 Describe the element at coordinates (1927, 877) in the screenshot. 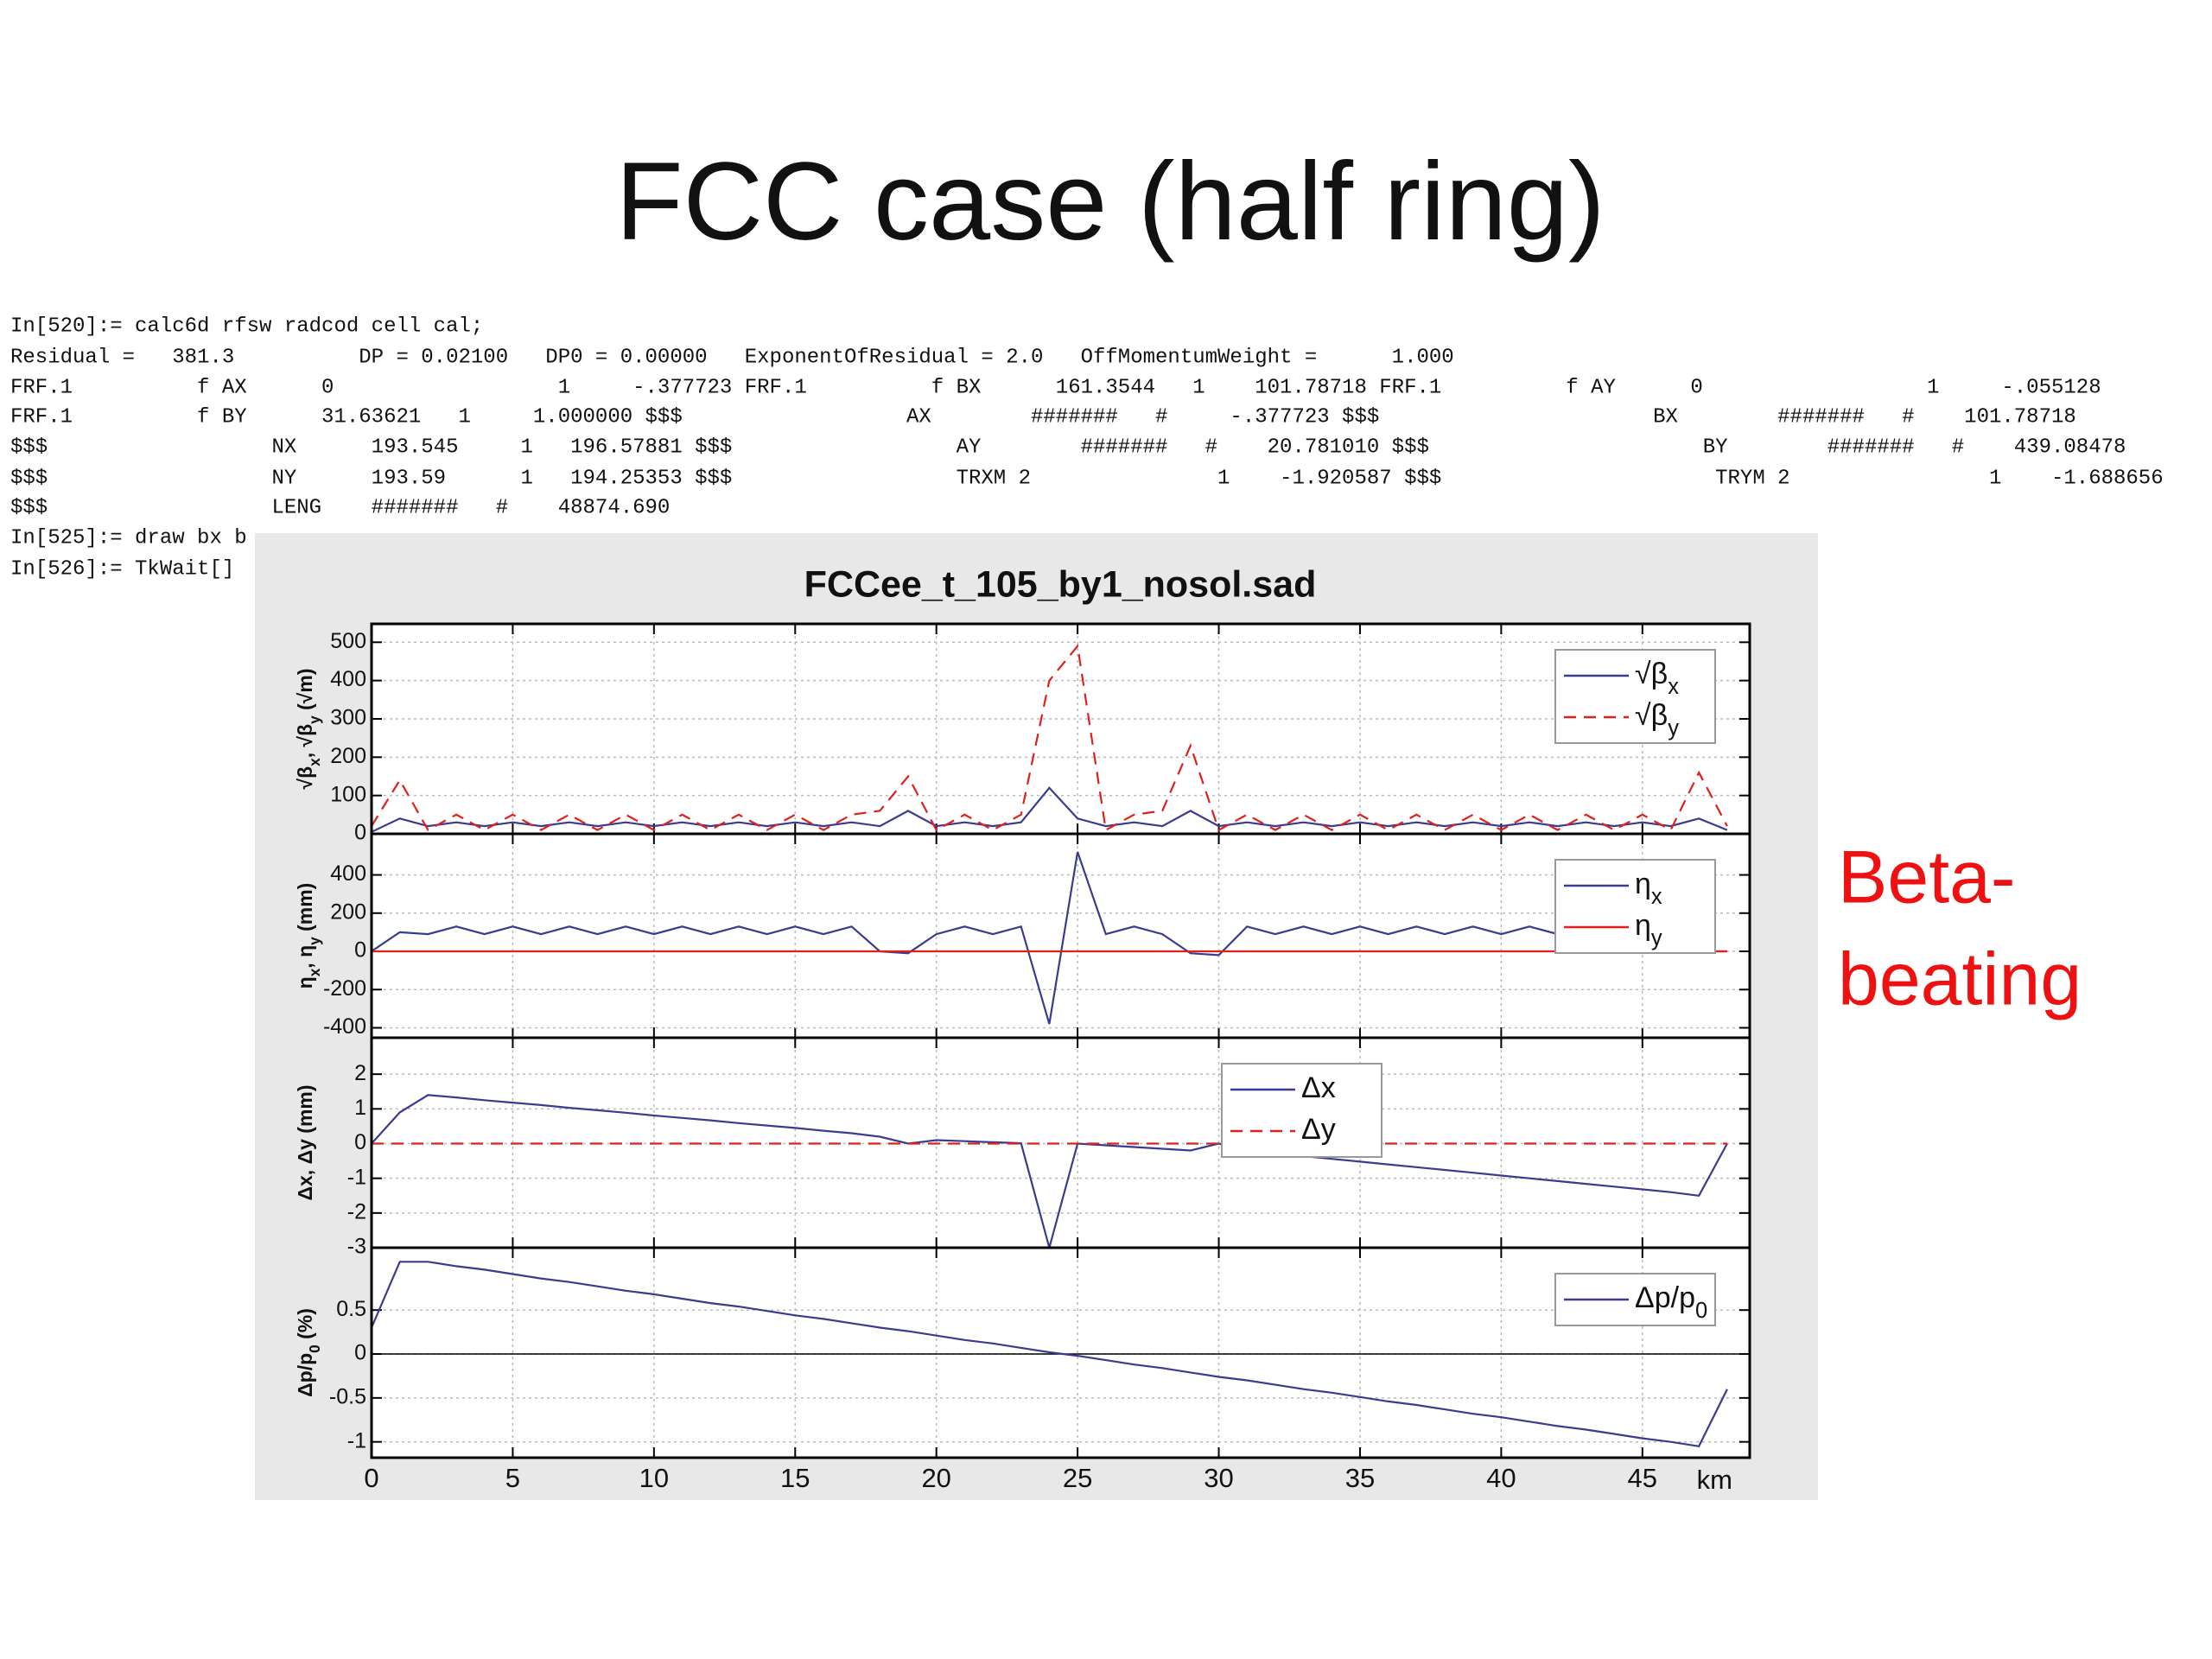

I see `side-note: Beta-` at that location.